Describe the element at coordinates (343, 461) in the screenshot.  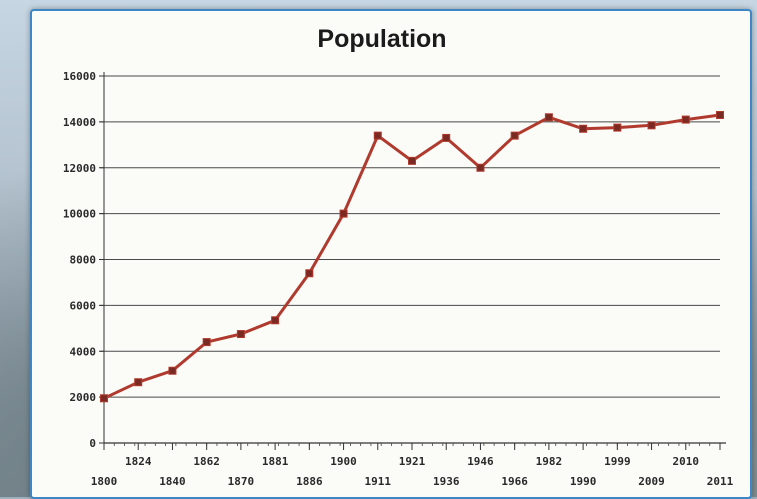
I see `x-tick-label: 1900` at that location.